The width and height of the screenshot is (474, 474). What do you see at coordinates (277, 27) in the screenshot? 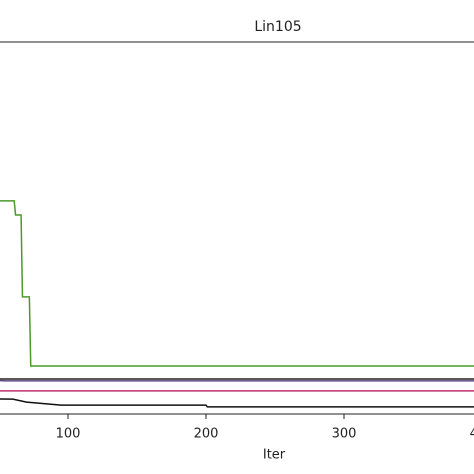
I see `chart-title: Lin105` at bounding box center [277, 27].